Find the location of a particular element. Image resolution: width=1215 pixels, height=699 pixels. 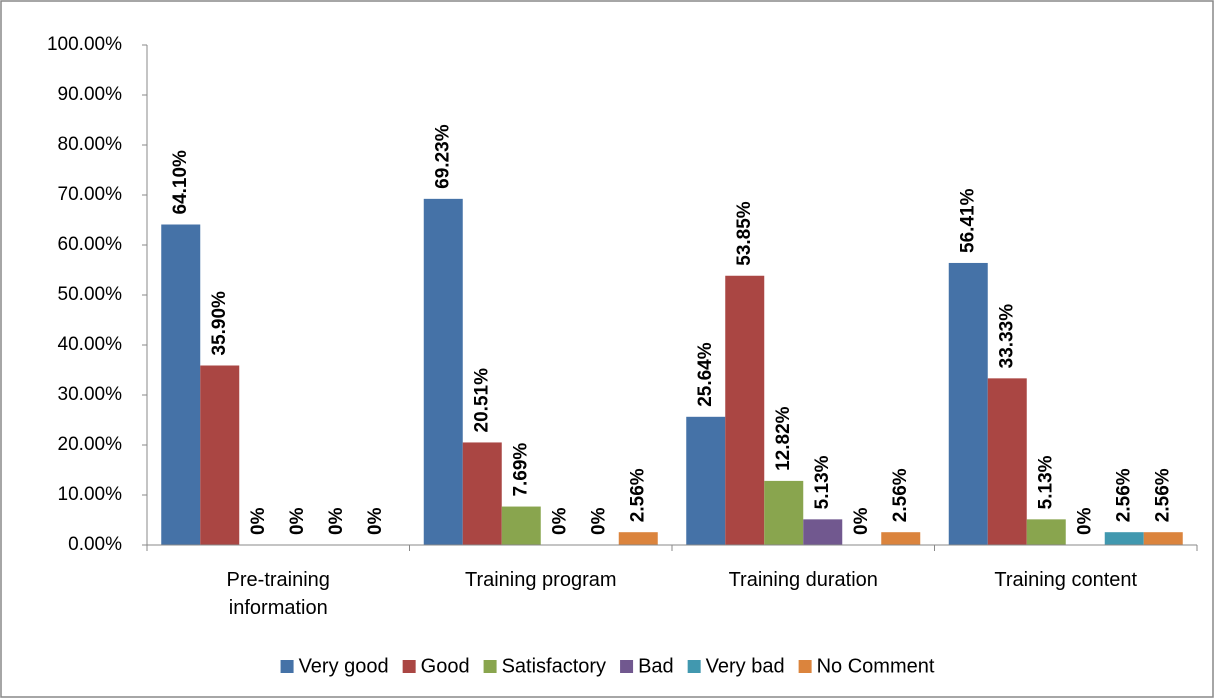

data-label: 56.41% is located at coordinates (967, 220).